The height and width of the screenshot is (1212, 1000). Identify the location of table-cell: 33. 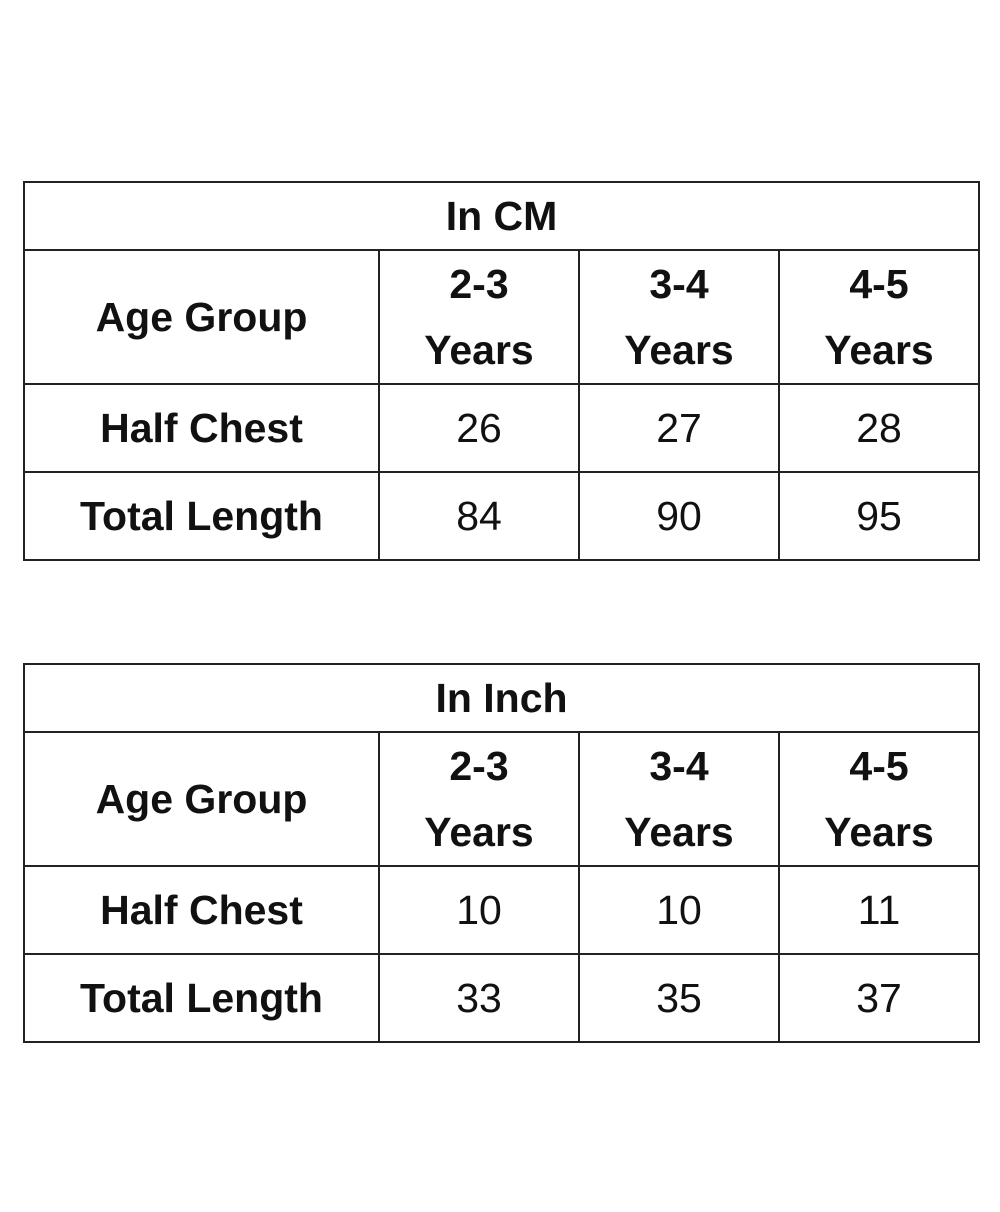
(479, 998).